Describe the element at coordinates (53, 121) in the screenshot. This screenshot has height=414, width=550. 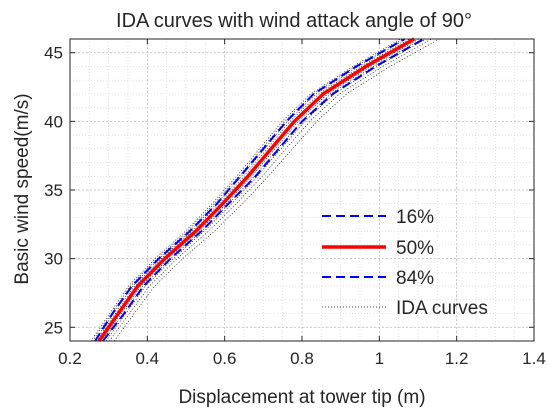
I see `y-tick-label: 40` at that location.